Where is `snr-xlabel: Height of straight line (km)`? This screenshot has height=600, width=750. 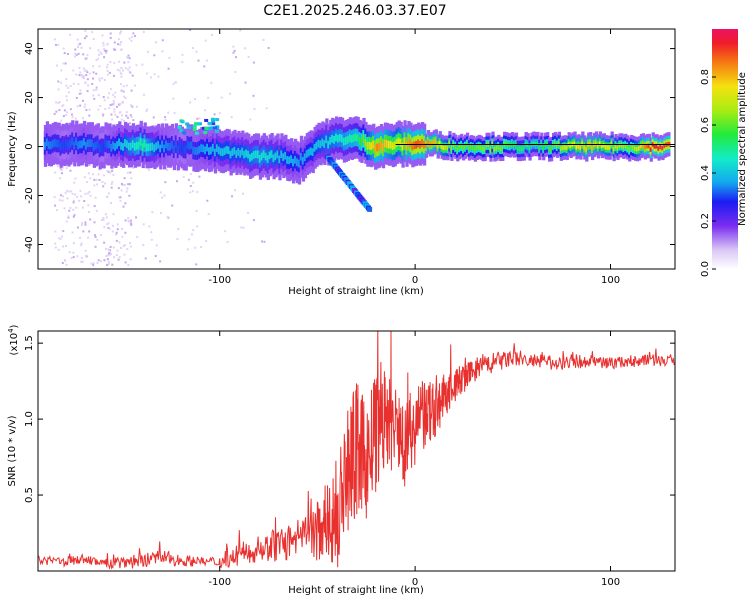
snr-xlabel: Height of straight line (km) is located at coordinates (356, 590).